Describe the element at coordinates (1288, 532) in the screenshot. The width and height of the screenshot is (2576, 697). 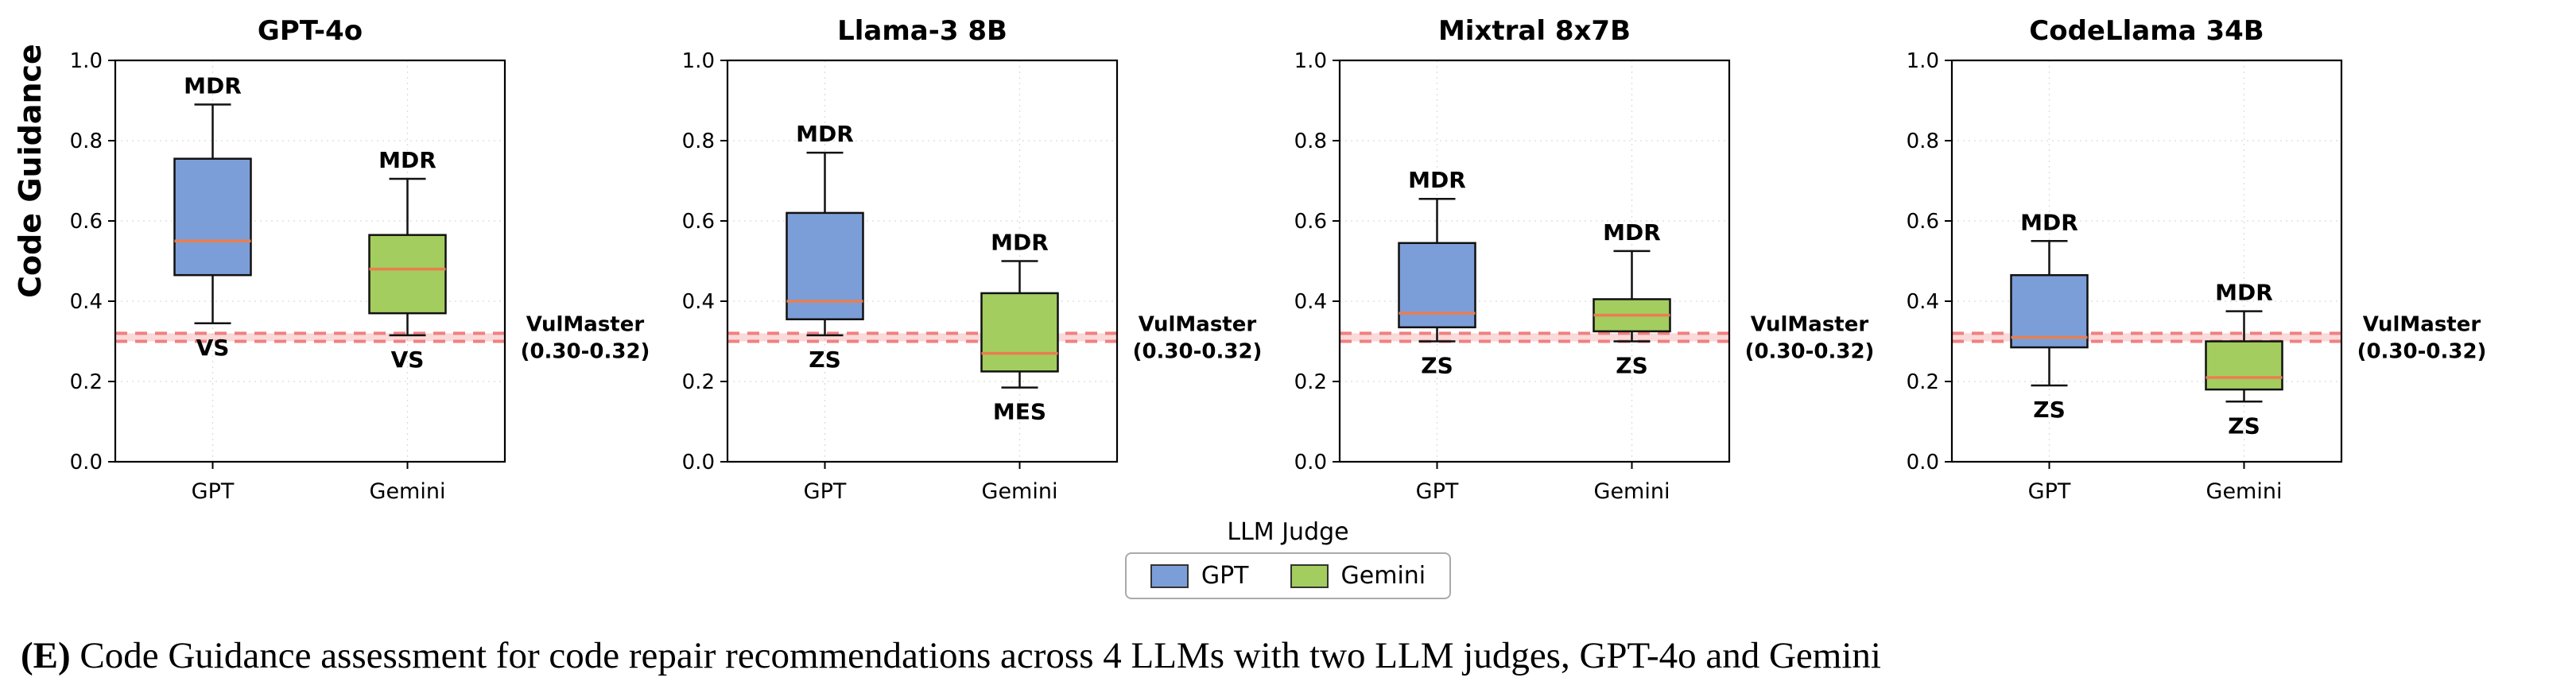
I see `legend-title: LLM Judge` at that location.